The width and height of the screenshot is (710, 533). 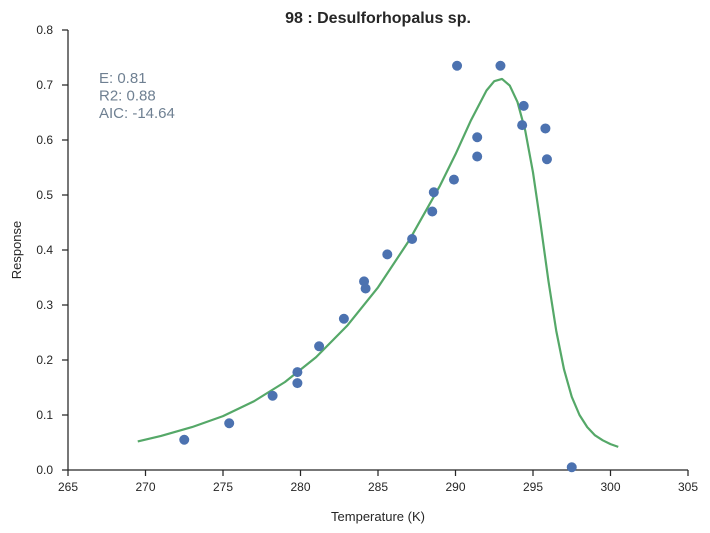 What do you see at coordinates (44, 250) in the screenshot?
I see `y-tick-label: 0.4` at bounding box center [44, 250].